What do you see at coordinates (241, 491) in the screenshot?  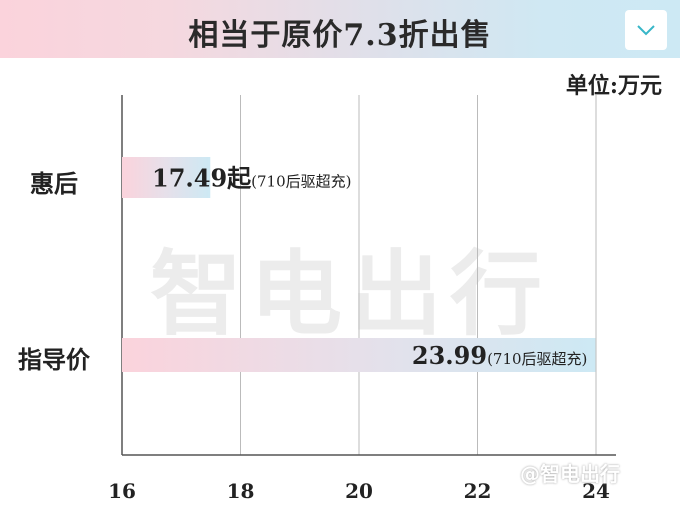 I see `x-tick-label: 18` at bounding box center [241, 491].